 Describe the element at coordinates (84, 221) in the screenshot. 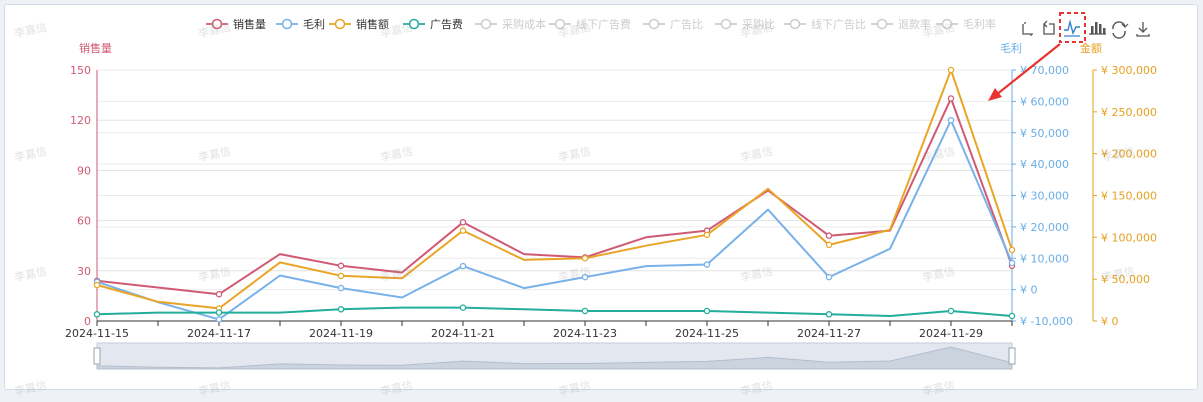

I see `left-axis-tick-label: 60` at that location.